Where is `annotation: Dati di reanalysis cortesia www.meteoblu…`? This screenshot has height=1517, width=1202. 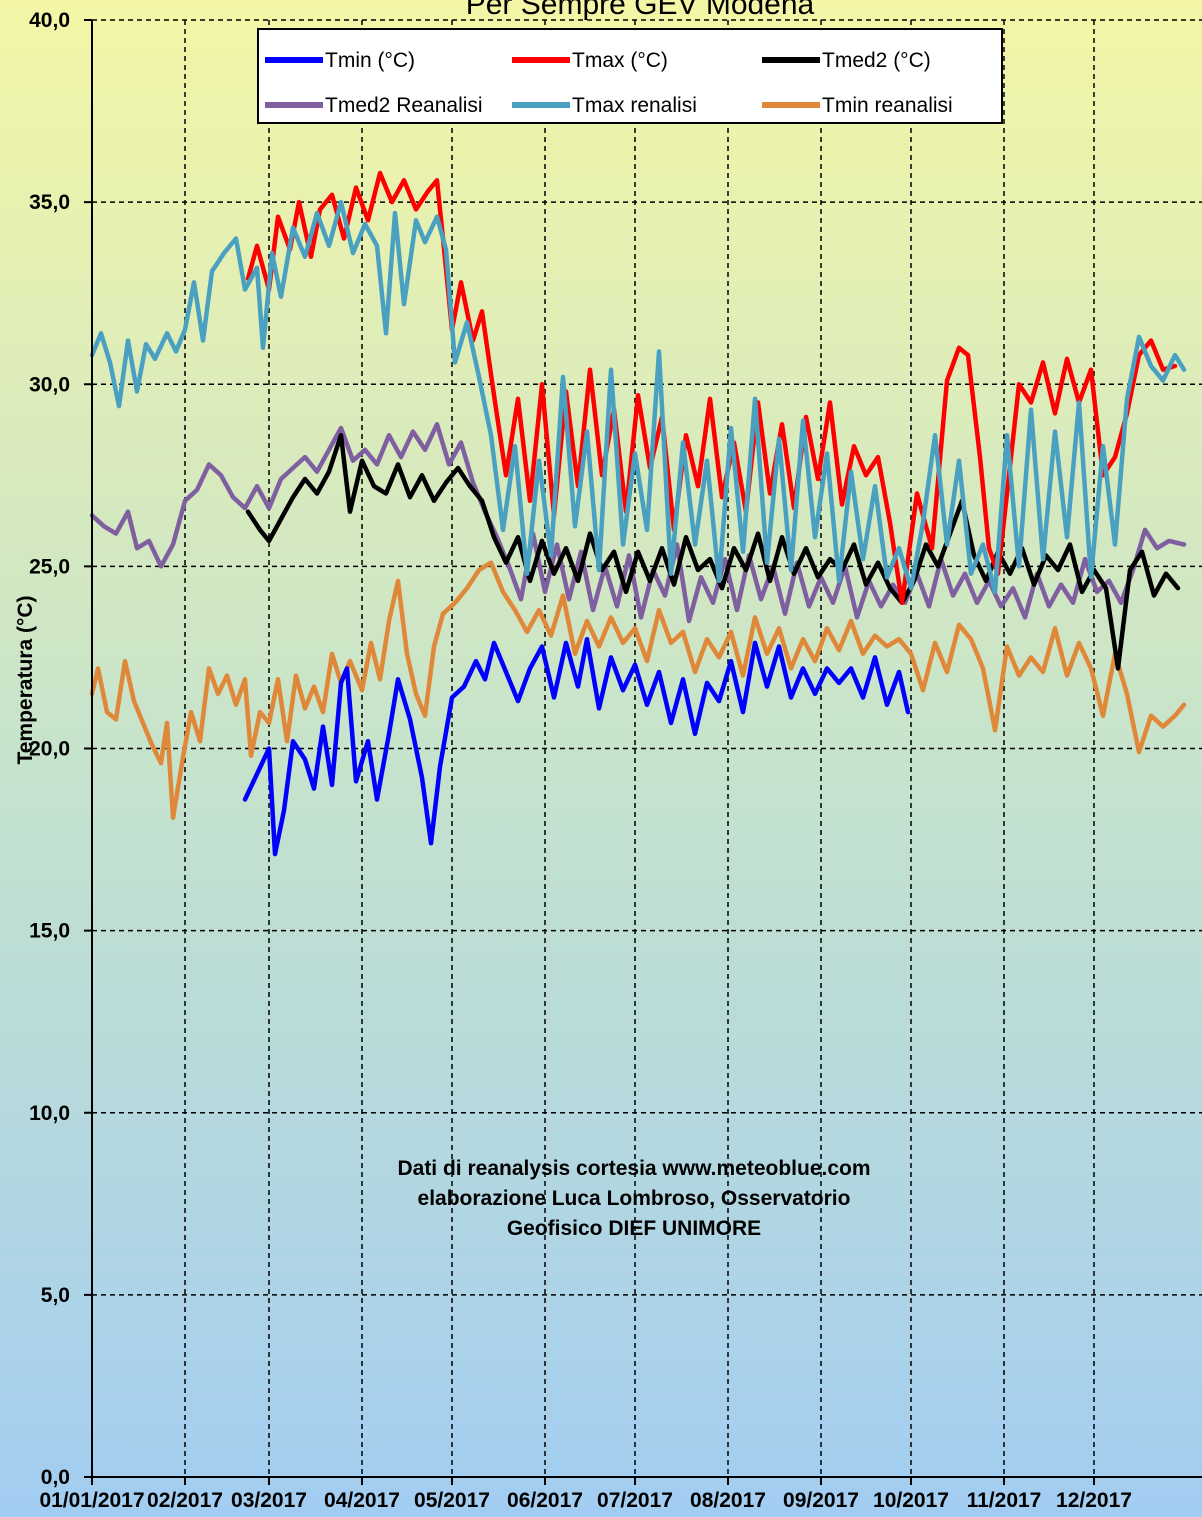 annotation: Dati di reanalysis cortesia www.meteoblu… is located at coordinates (633, 1198).